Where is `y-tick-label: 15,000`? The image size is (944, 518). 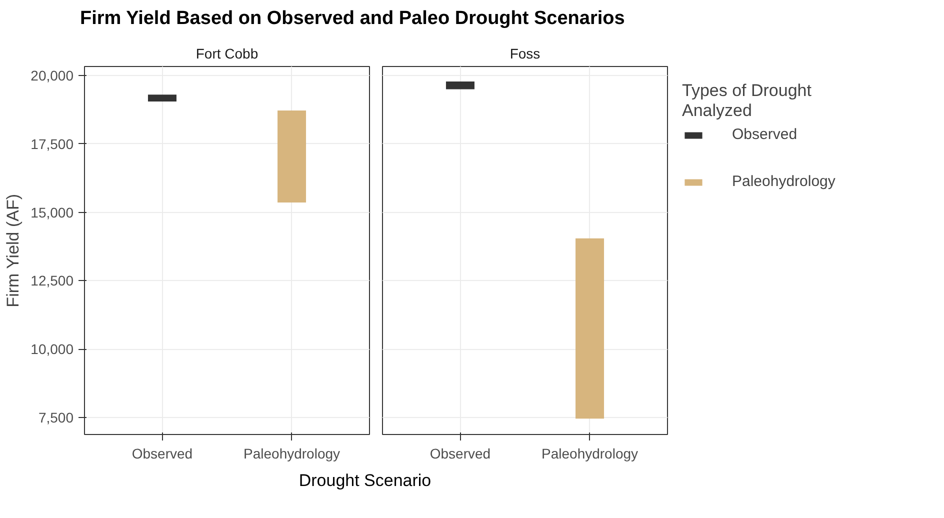
y-tick-label: 15,000 is located at coordinates (52, 212).